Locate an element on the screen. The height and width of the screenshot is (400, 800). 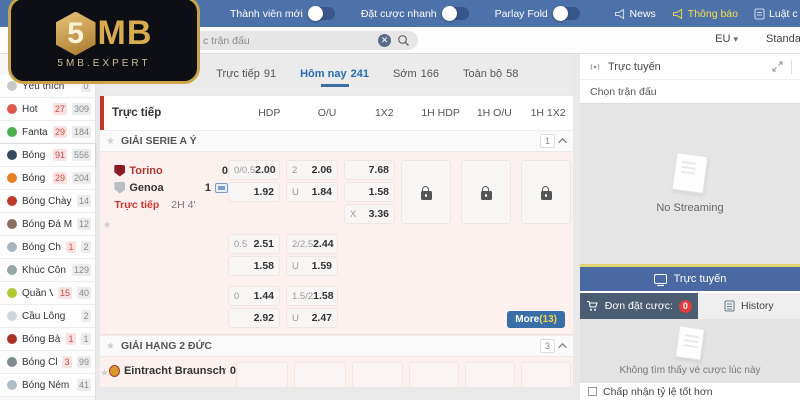
tab-history: History is located at coordinates (748, 306).